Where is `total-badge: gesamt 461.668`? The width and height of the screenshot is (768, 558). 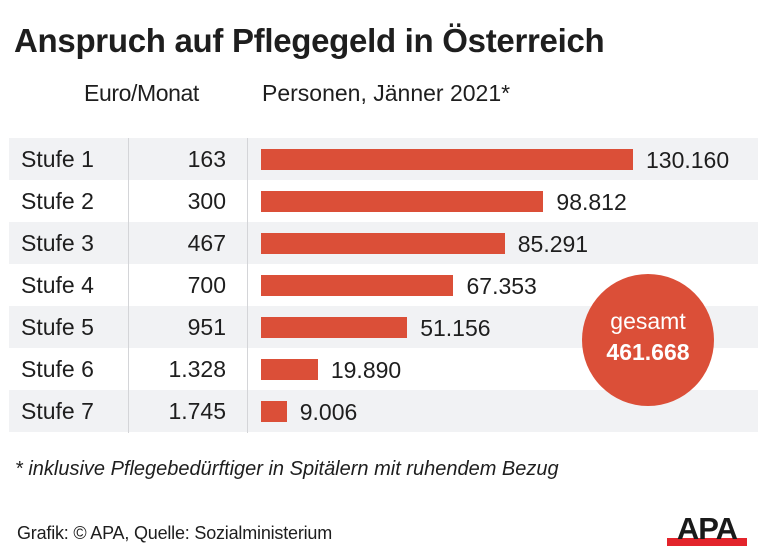
total-badge: gesamt 461.668 is located at coordinates (648, 340).